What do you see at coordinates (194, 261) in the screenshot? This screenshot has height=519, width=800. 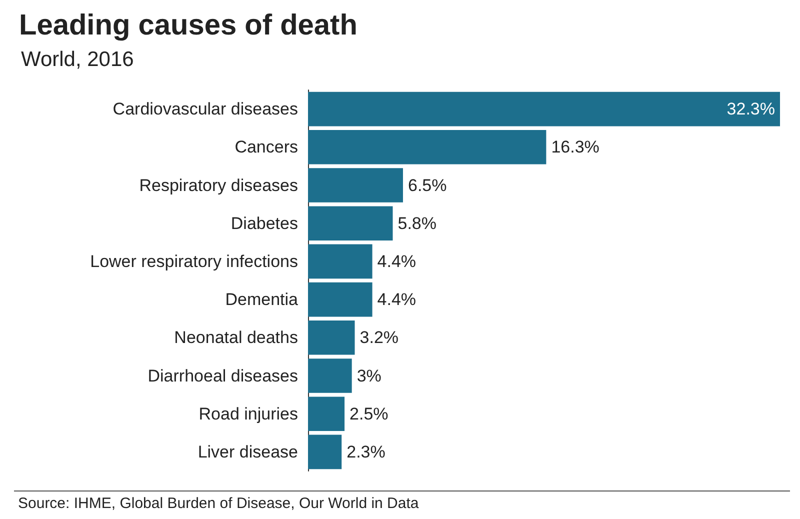 I see `y-tick-label: Lower respiratory infections` at bounding box center [194, 261].